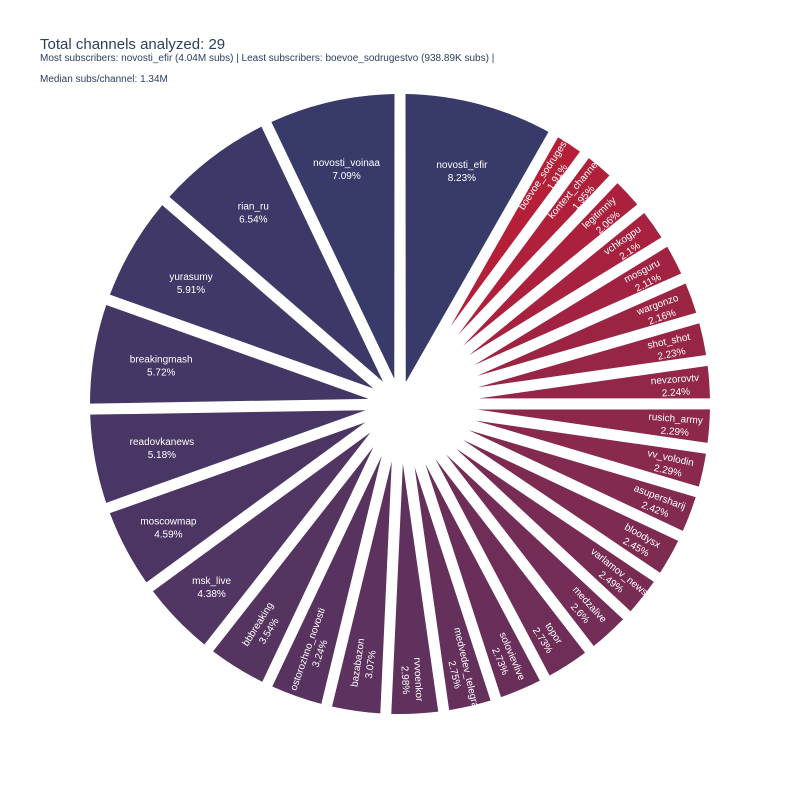 This screenshot has width=800, height=800. Describe the element at coordinates (229, 354) in the screenshot. I see `pie-slice-breakingmash` at that location.